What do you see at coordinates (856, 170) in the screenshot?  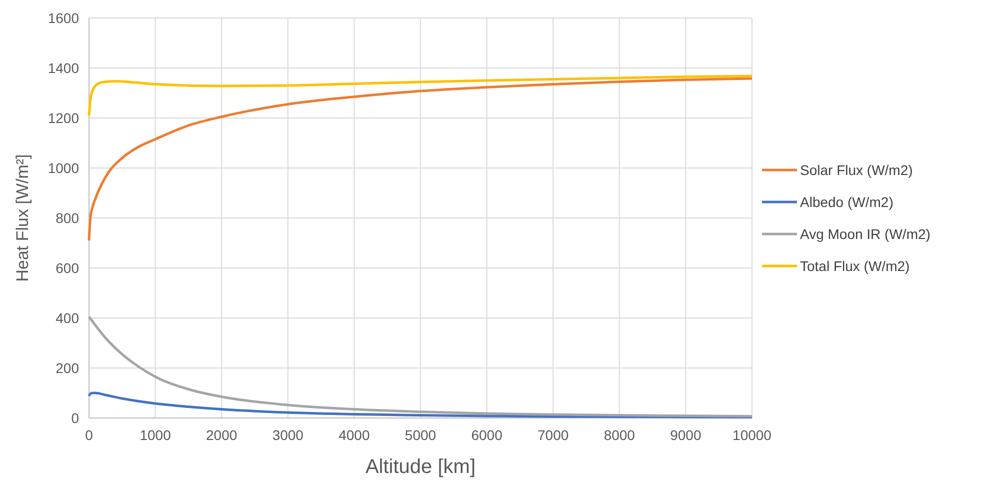 I see `legend-label: Solar Flux (W/m2)` at bounding box center [856, 170].